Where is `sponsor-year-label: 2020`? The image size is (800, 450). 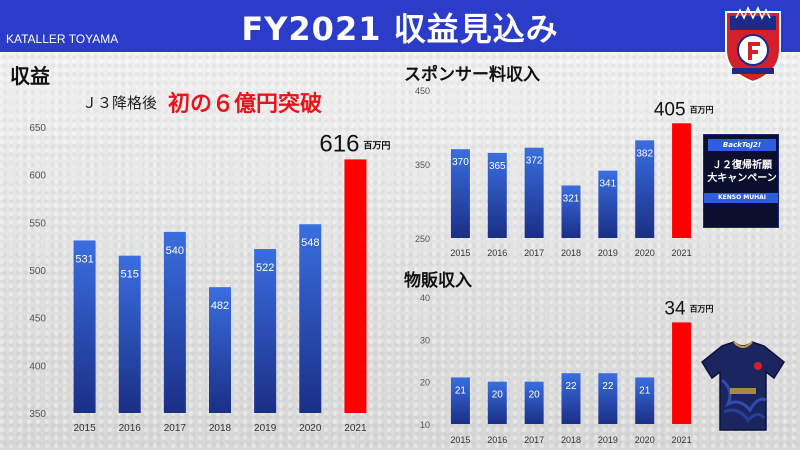
sponsor-year-label: 2020 is located at coordinates (645, 253).